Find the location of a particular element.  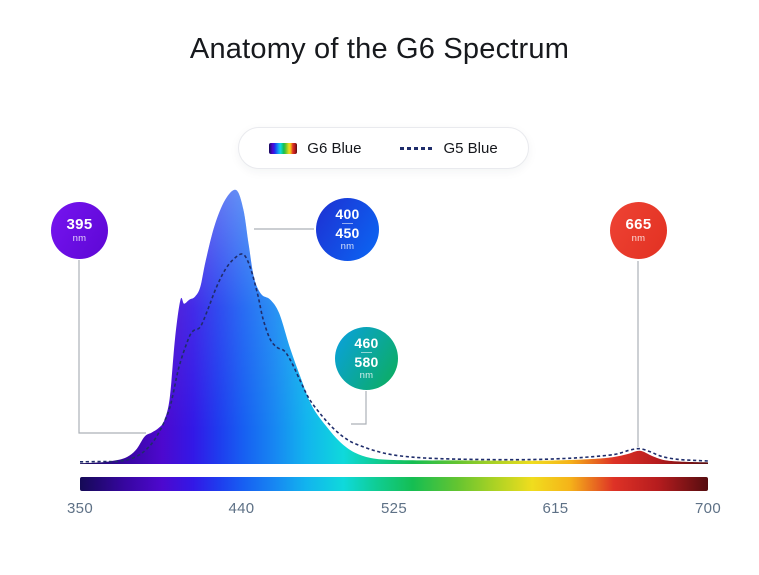

legend-label-g5: G5 Blue is located at coordinates (470, 148).